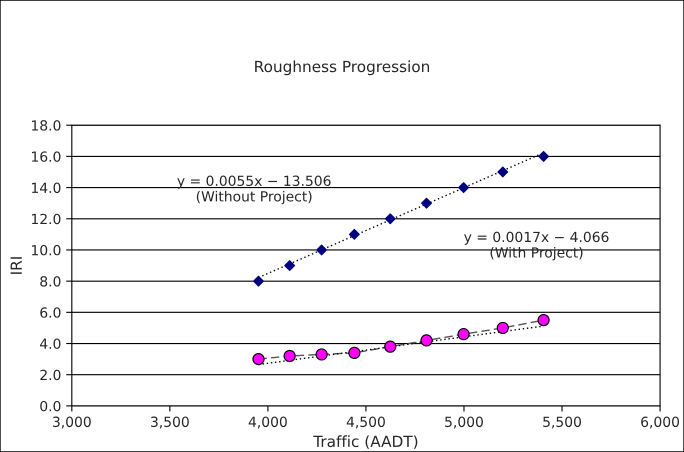  Describe the element at coordinates (660, 422) in the screenshot. I see `x-tick-label: 6,000` at that location.